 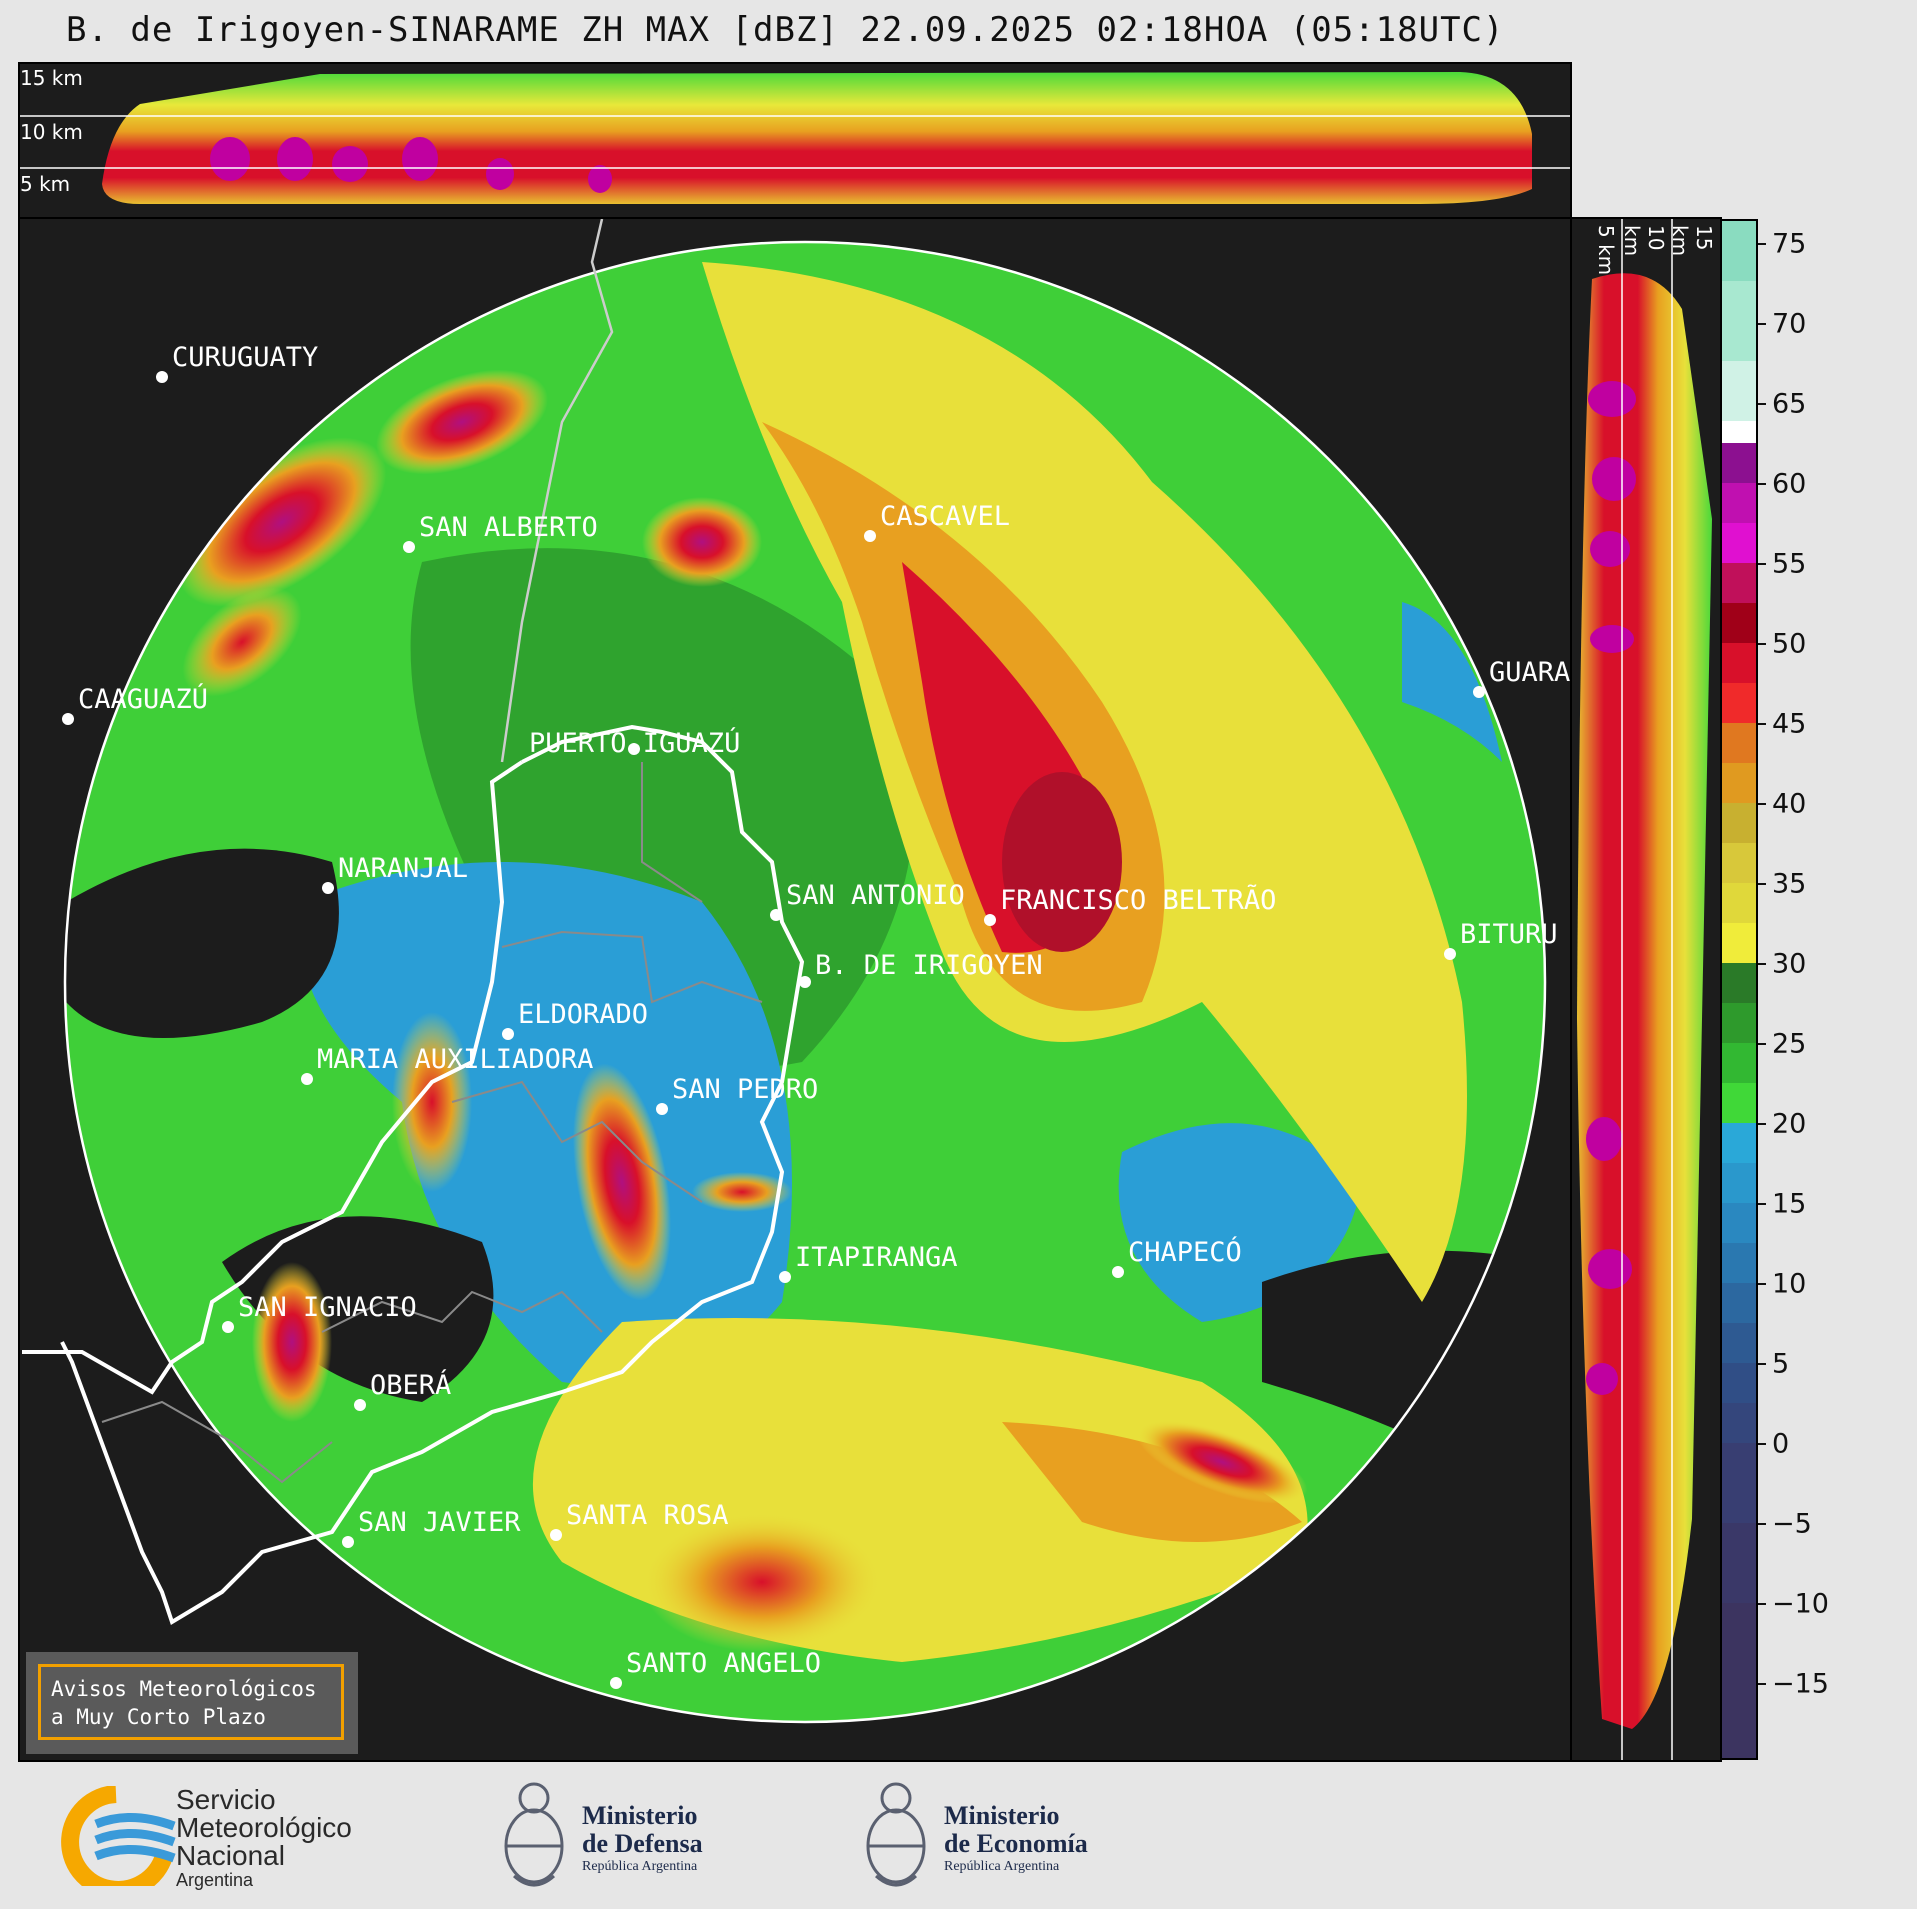 I want to click on city-chapeco: CHAPECÓ, so click(x=1177, y=1257).